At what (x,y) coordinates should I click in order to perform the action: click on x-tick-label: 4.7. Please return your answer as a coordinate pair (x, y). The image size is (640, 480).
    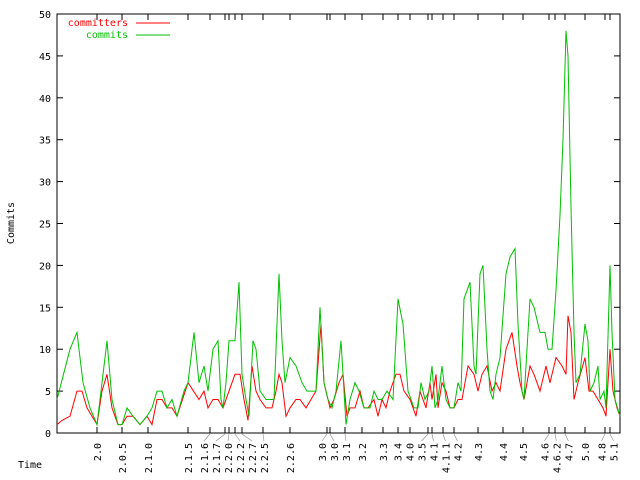
    Looking at the image, I should click on (569, 452).